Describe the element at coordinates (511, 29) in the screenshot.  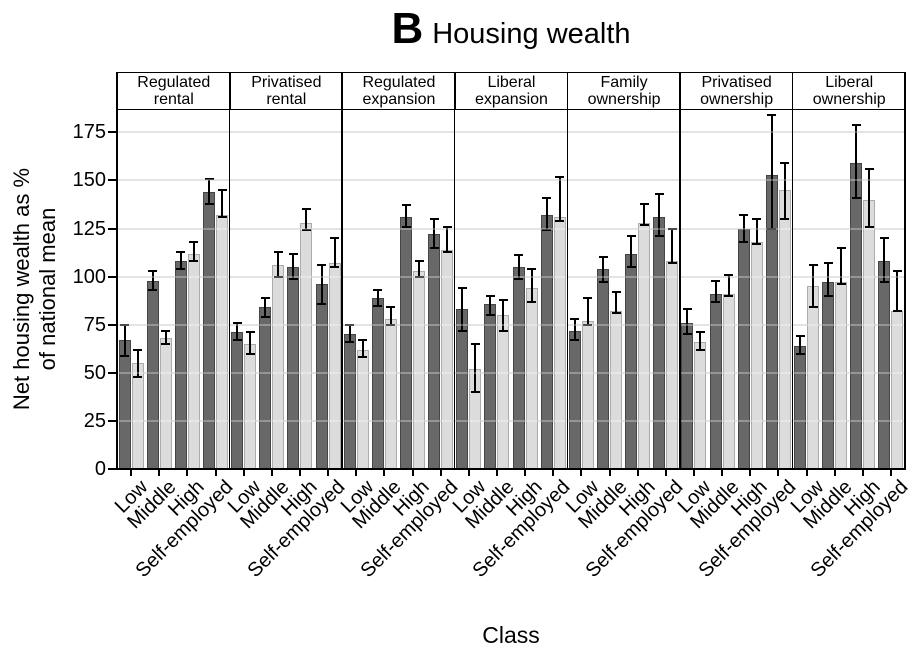
I see `chart-title: B Housing wealth` at that location.